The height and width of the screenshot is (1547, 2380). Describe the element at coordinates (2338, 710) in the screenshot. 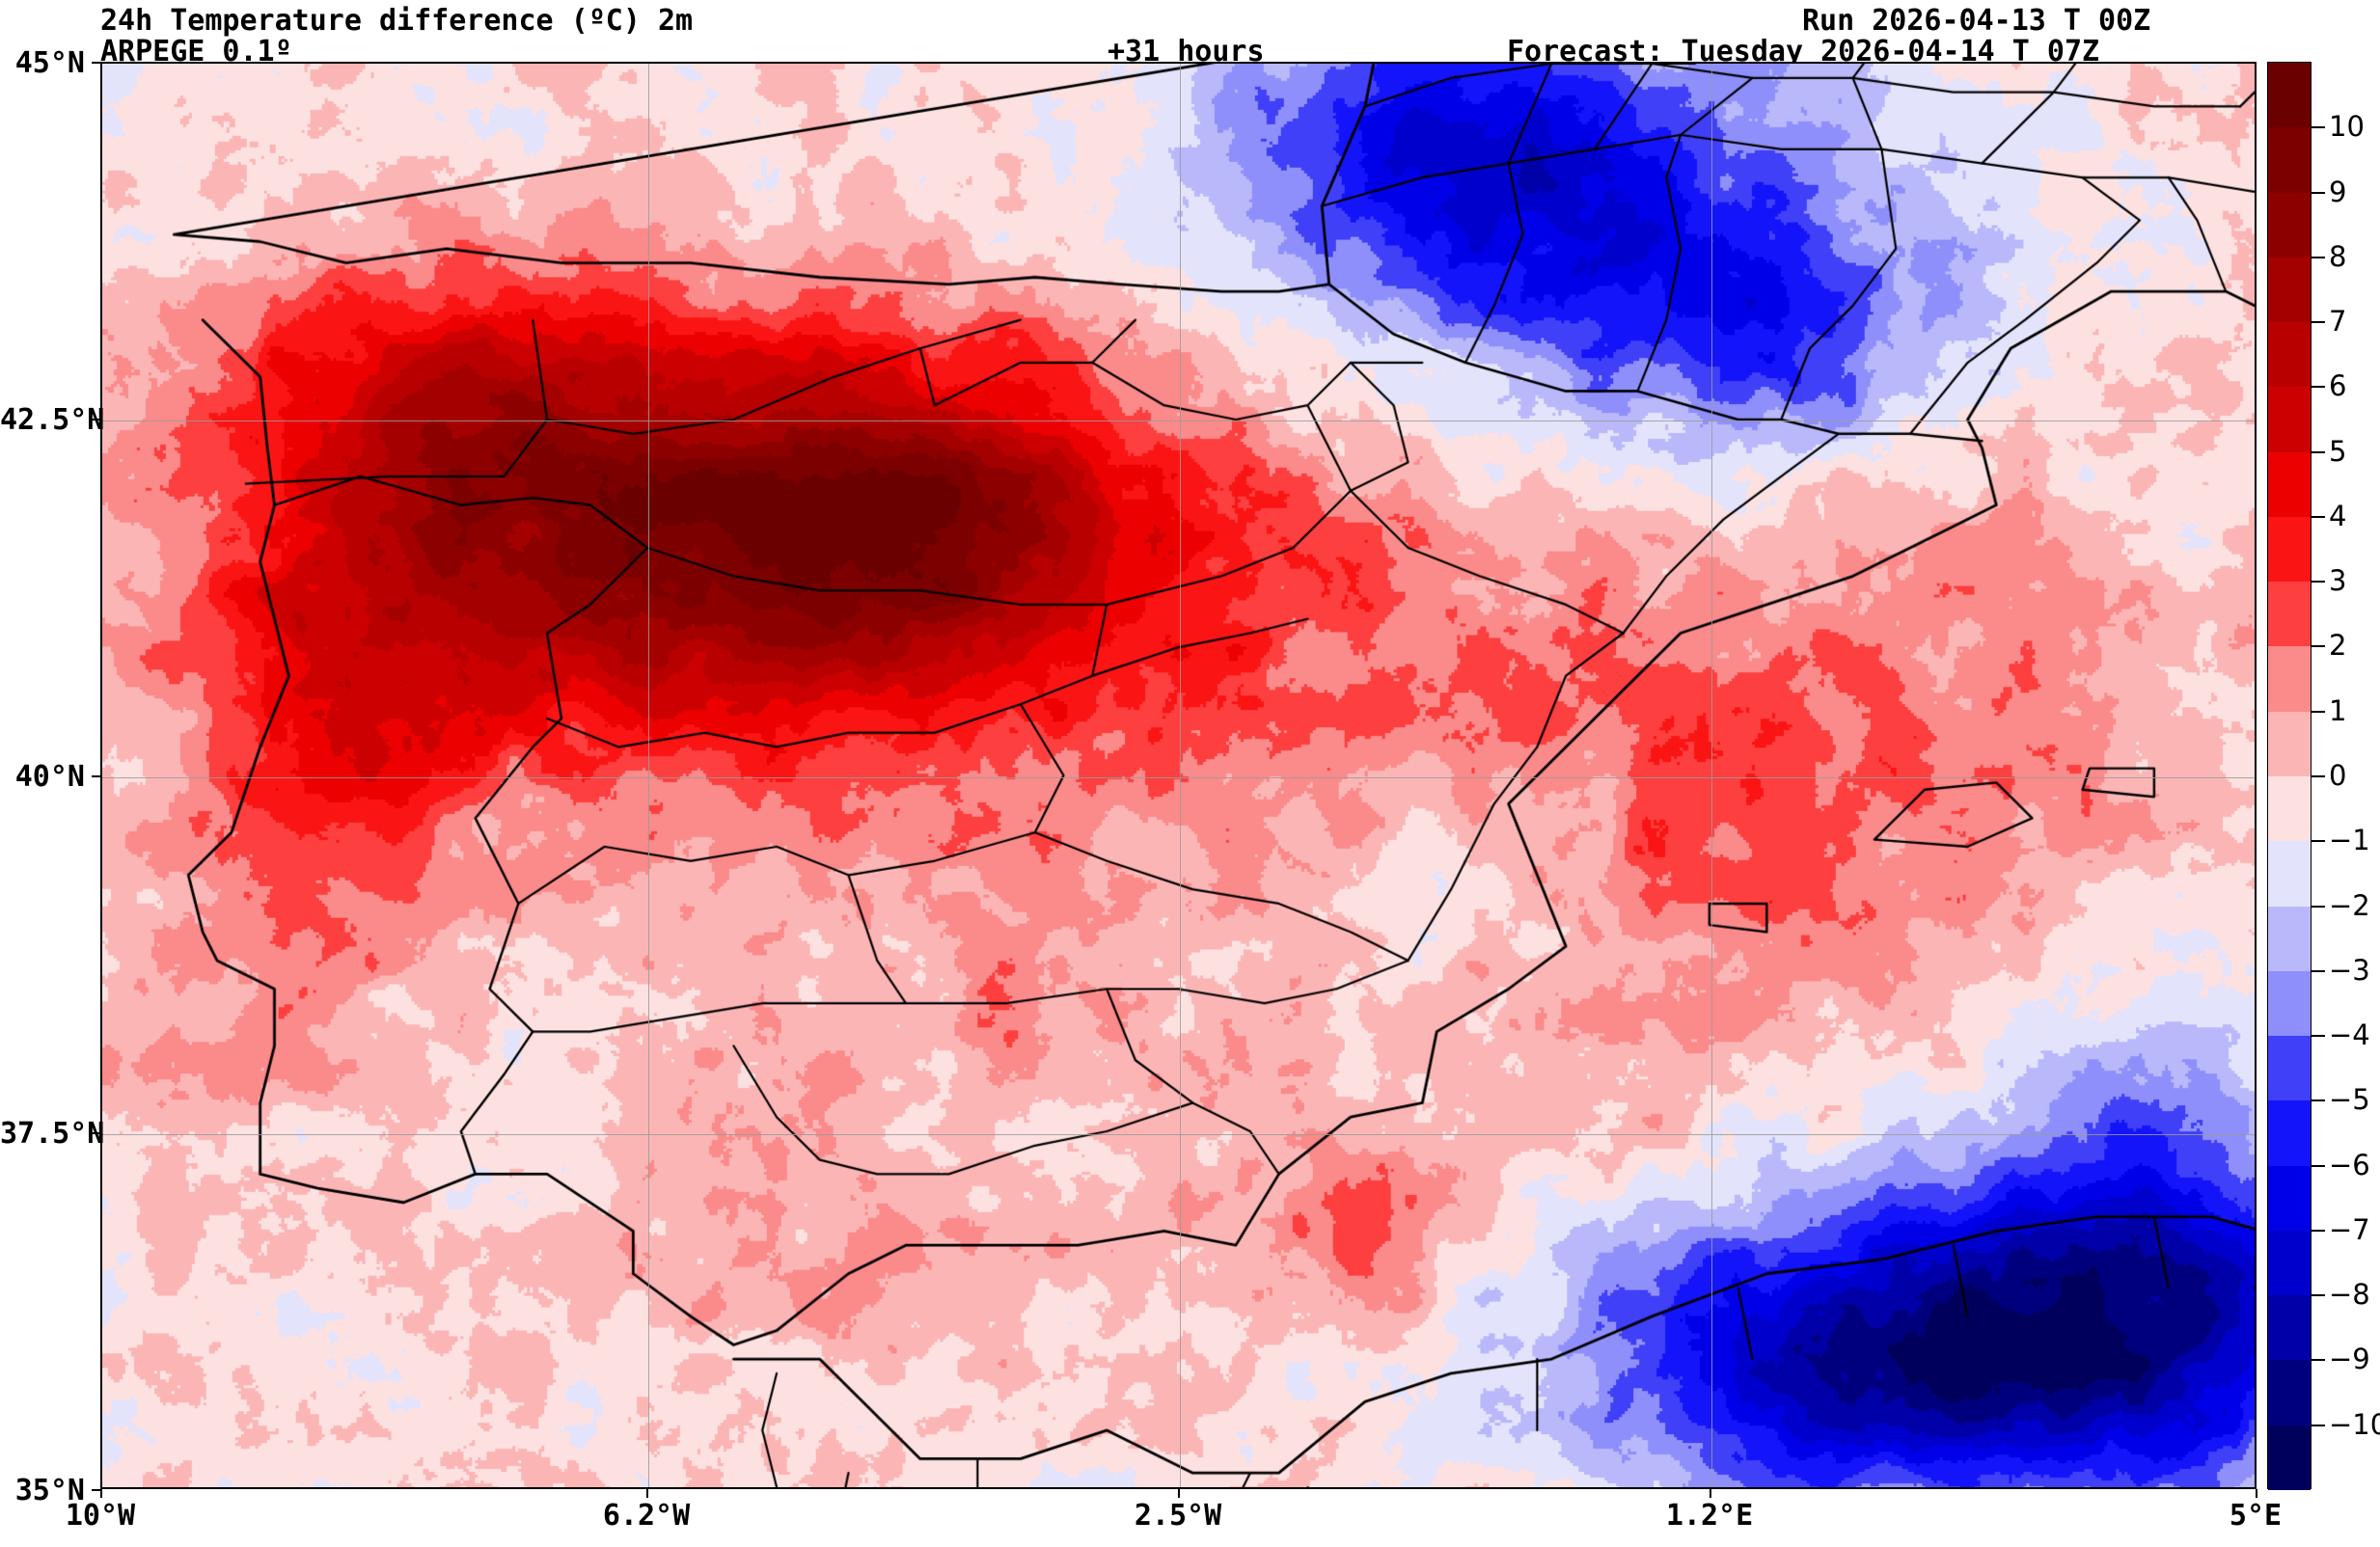

I see `colorbar-tick-label: 1` at that location.